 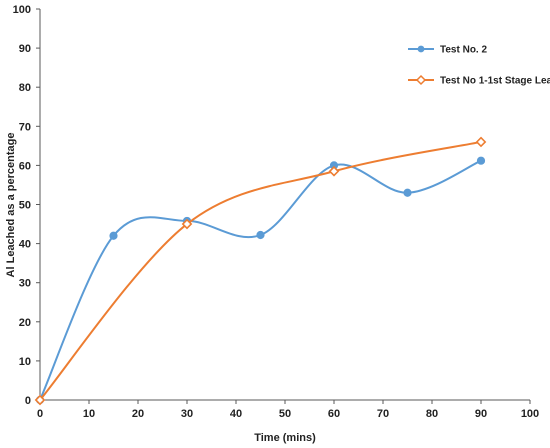 I want to click on x-tick-label: 100, so click(x=530, y=414).